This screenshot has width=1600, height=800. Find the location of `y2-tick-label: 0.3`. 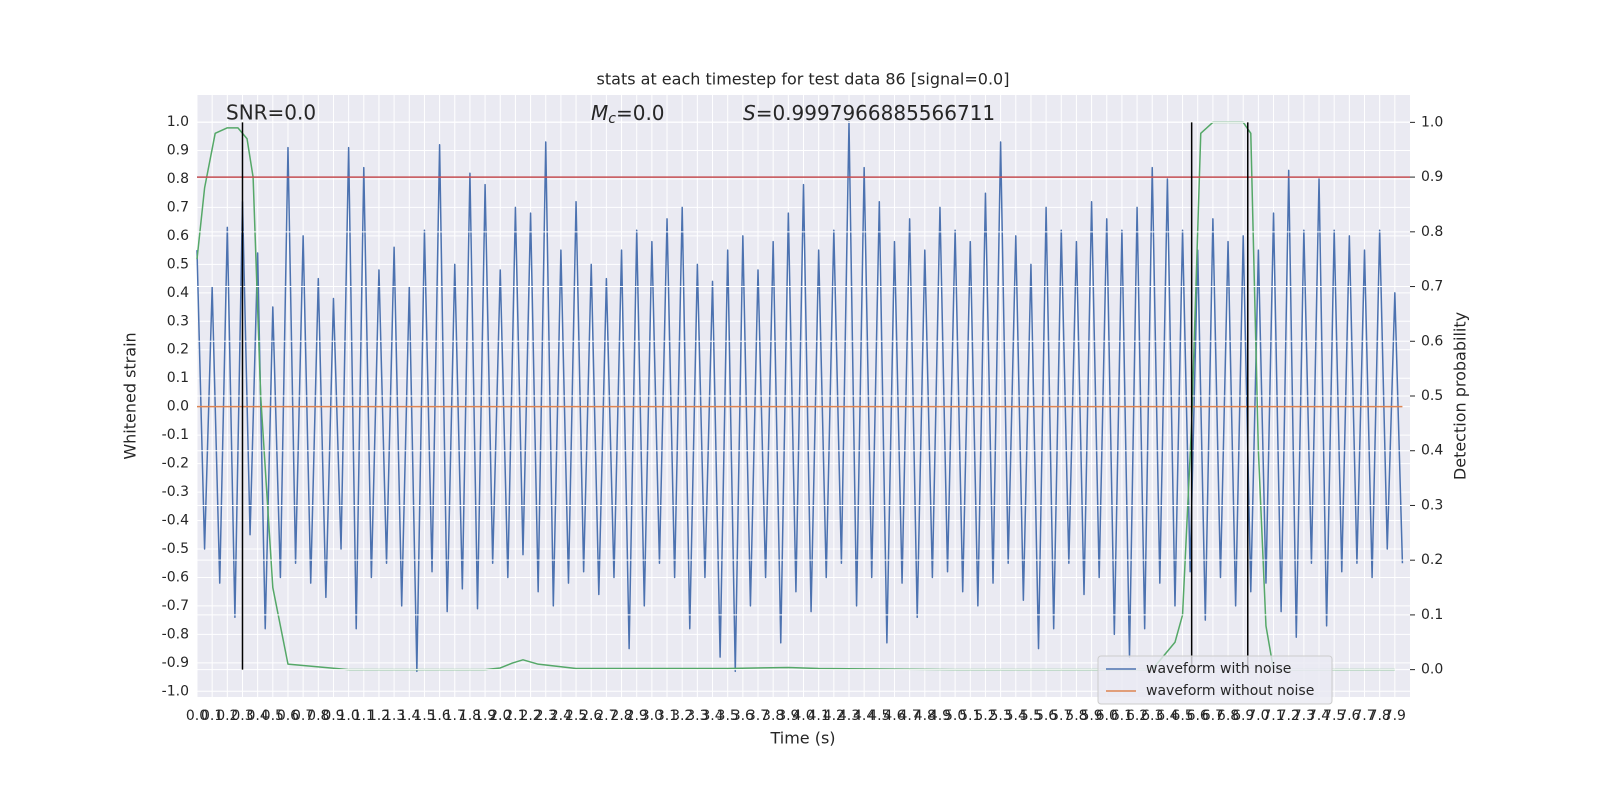

y2-tick-label: 0.3 is located at coordinates (1432, 505).